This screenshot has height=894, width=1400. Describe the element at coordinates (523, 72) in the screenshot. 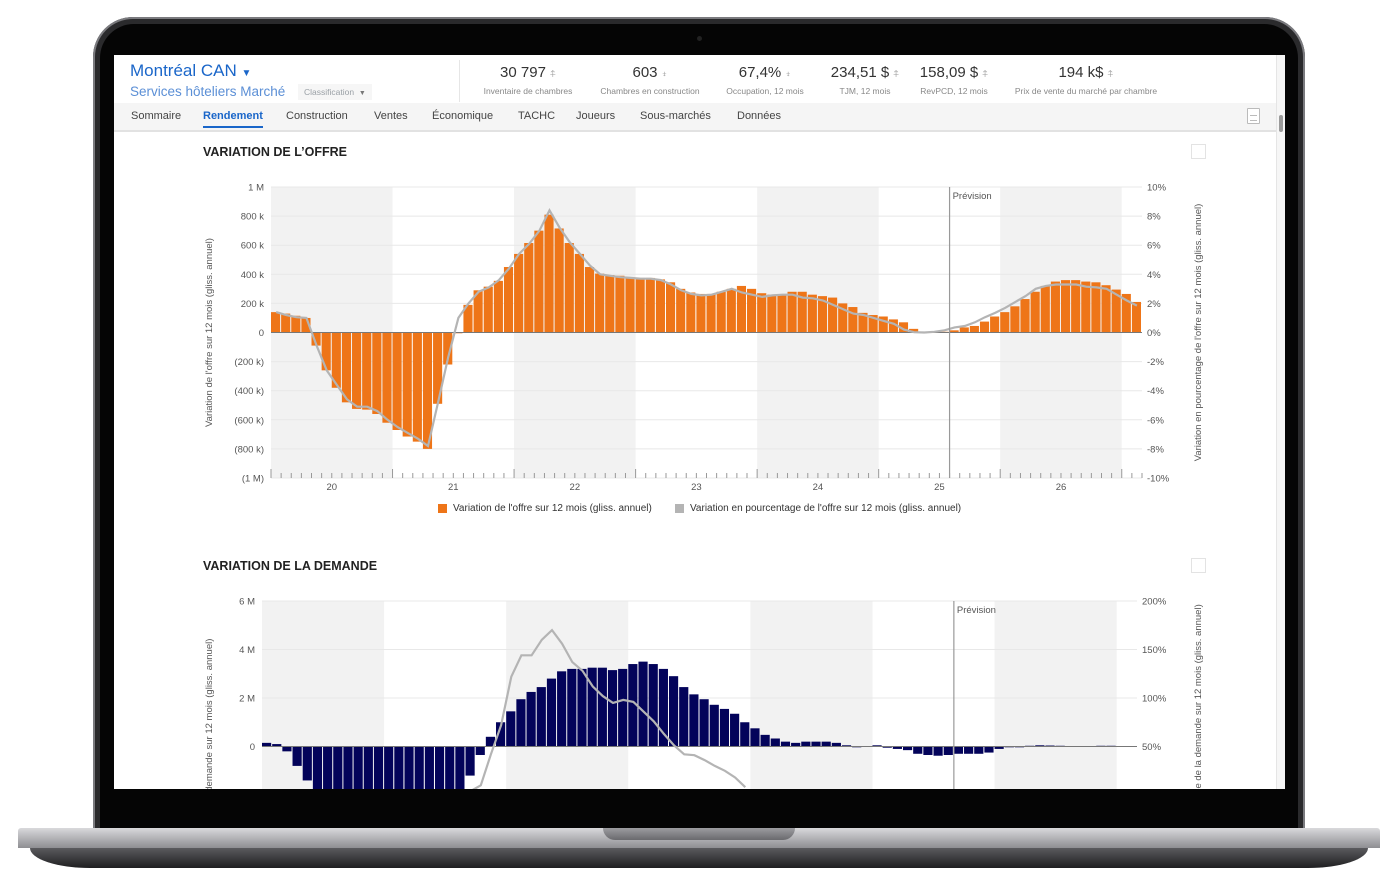

I see `kpi-value: 30 797` at that location.